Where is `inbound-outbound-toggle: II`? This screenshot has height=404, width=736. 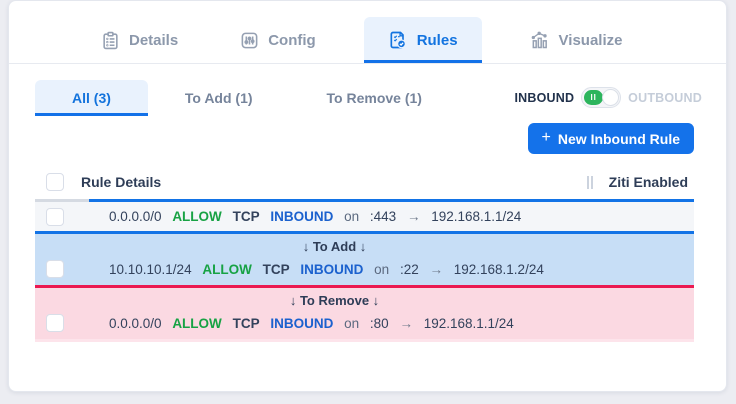
inbound-outbound-toggle: II is located at coordinates (601, 97).